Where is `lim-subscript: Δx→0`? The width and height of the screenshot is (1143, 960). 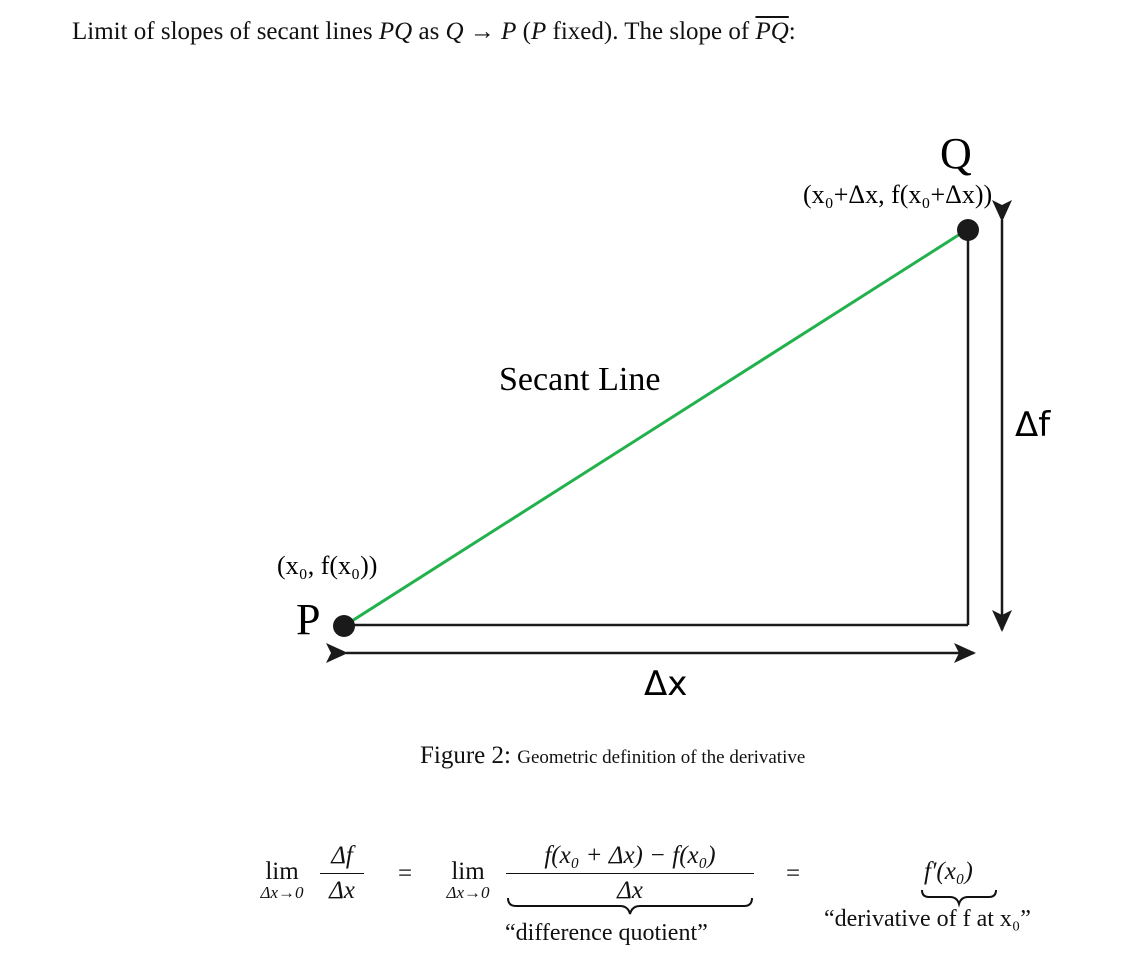
lim-subscript: Δx→0 is located at coordinates (282, 892).